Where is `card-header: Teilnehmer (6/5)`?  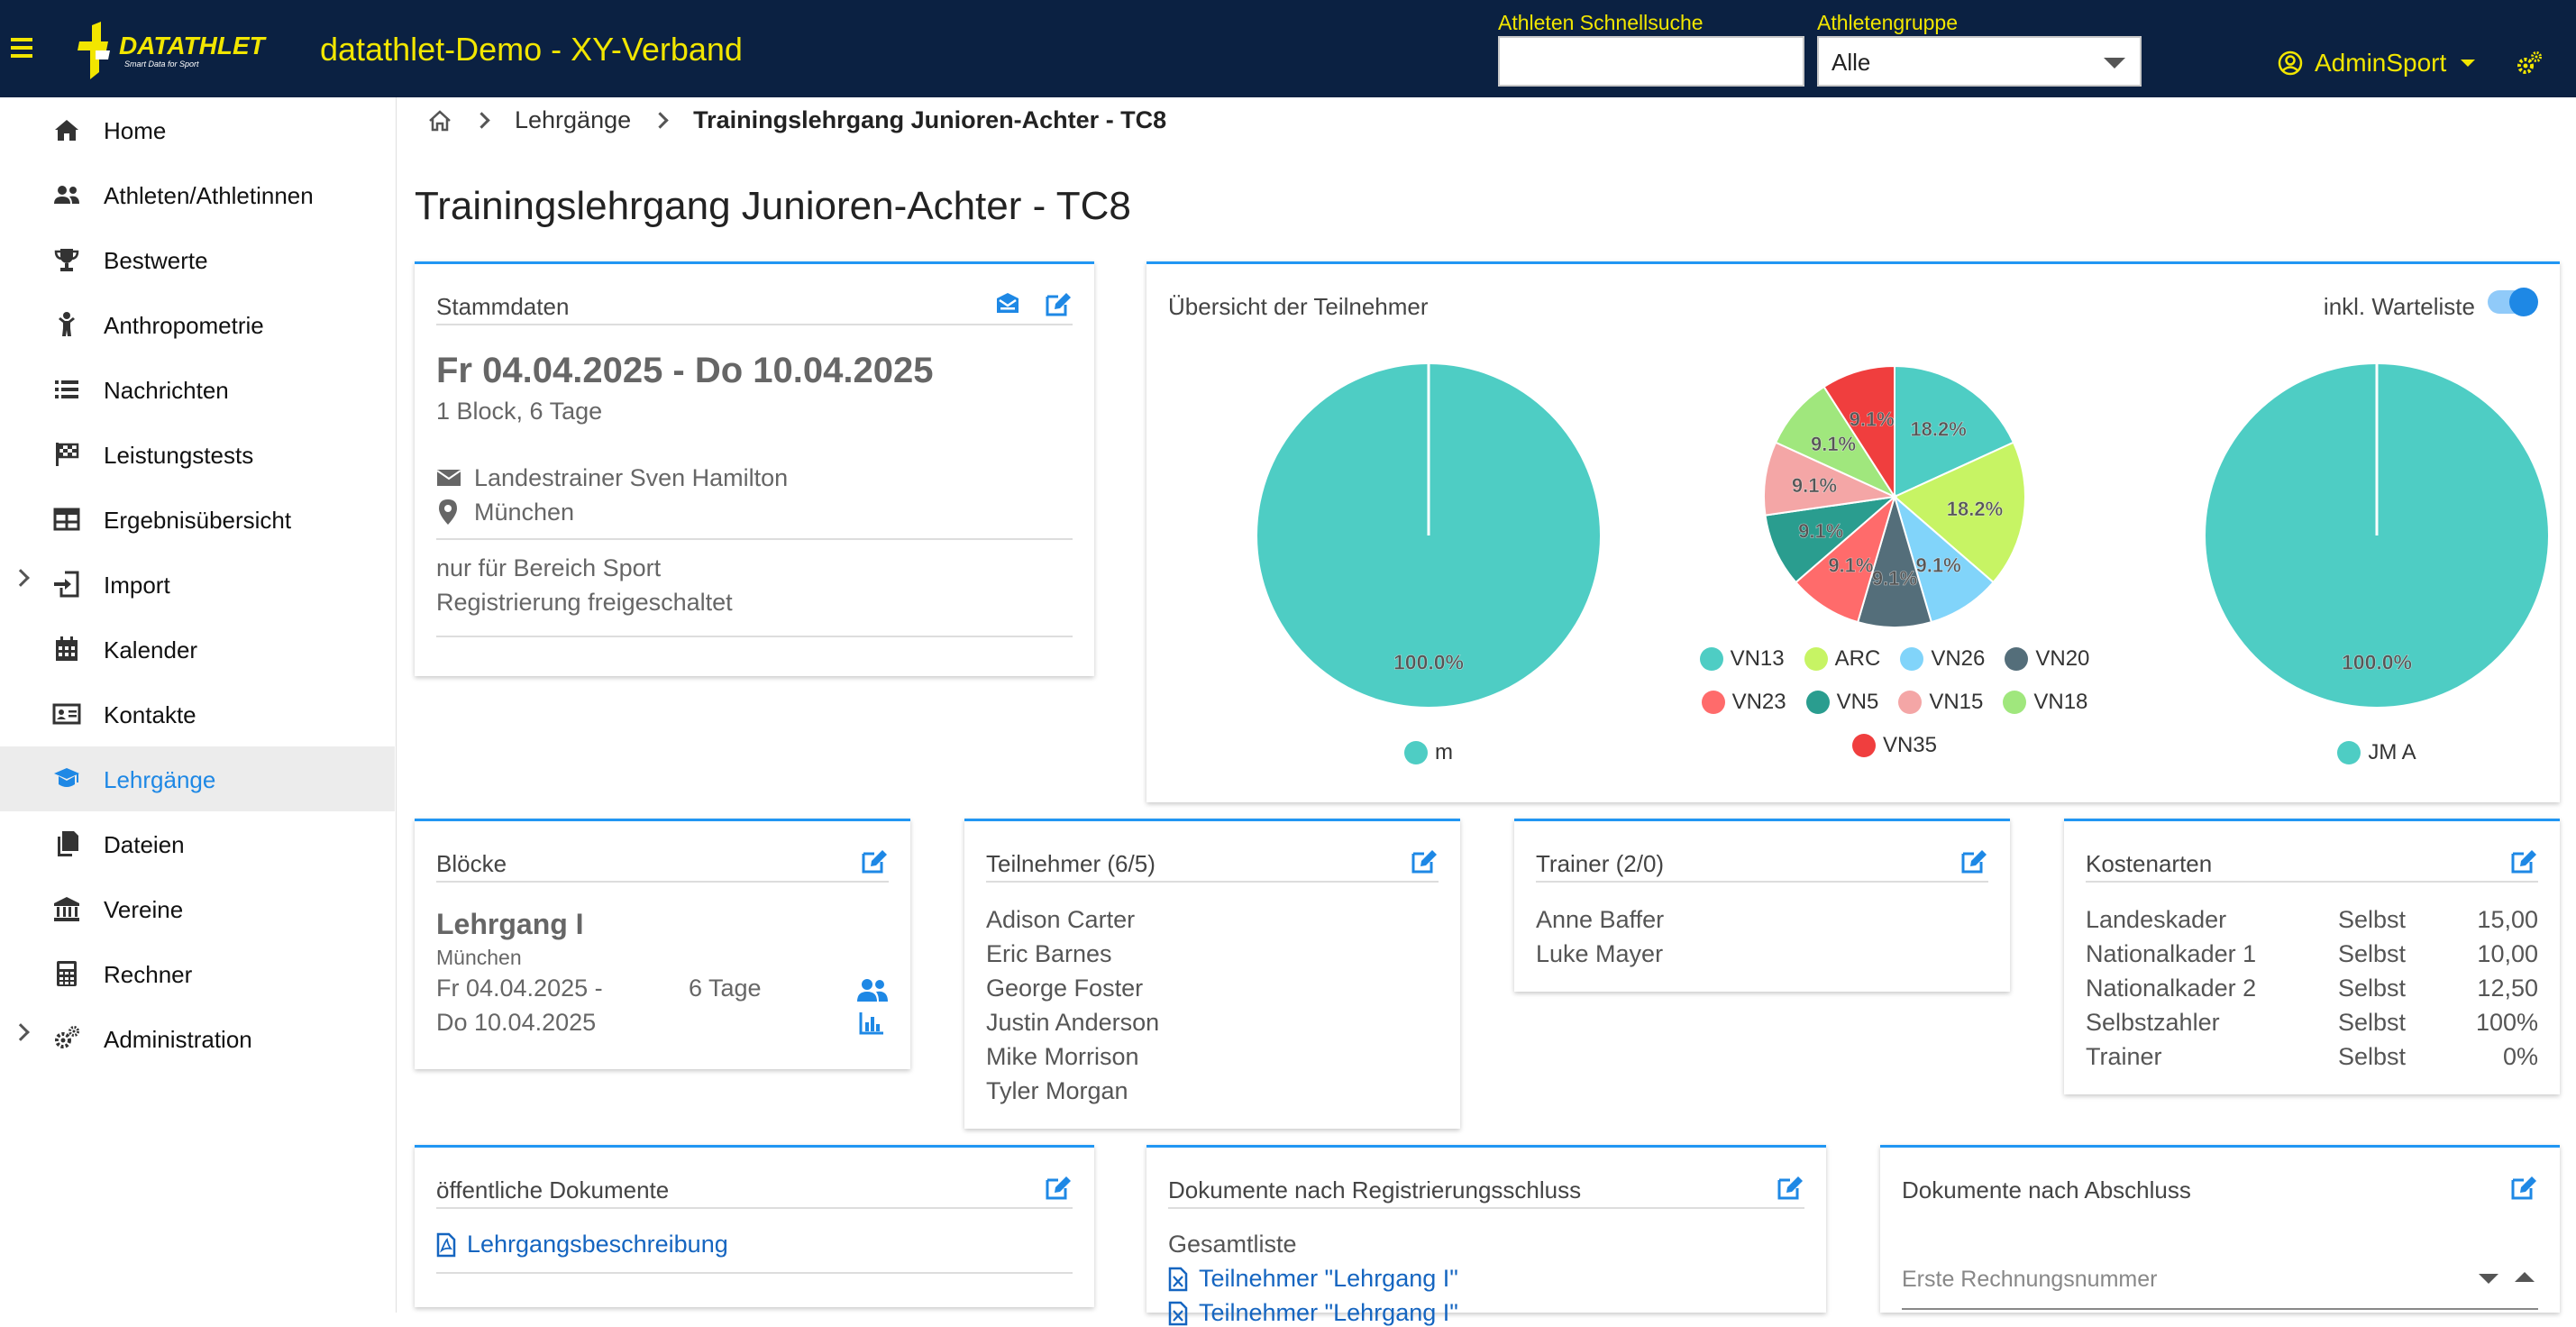 card-header: Teilnehmer (6/5) is located at coordinates (1212, 863).